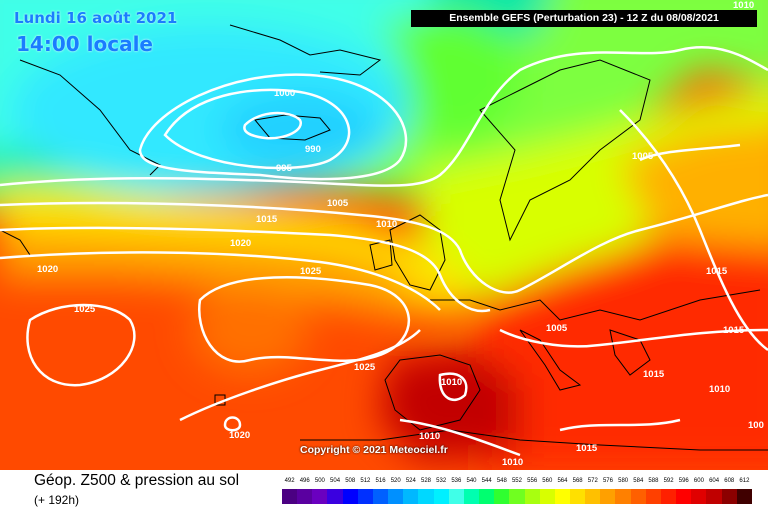 Image resolution: width=768 pixels, height=512 pixels. What do you see at coordinates (456, 481) in the screenshot?
I see `legend-value-label: 536` at bounding box center [456, 481].